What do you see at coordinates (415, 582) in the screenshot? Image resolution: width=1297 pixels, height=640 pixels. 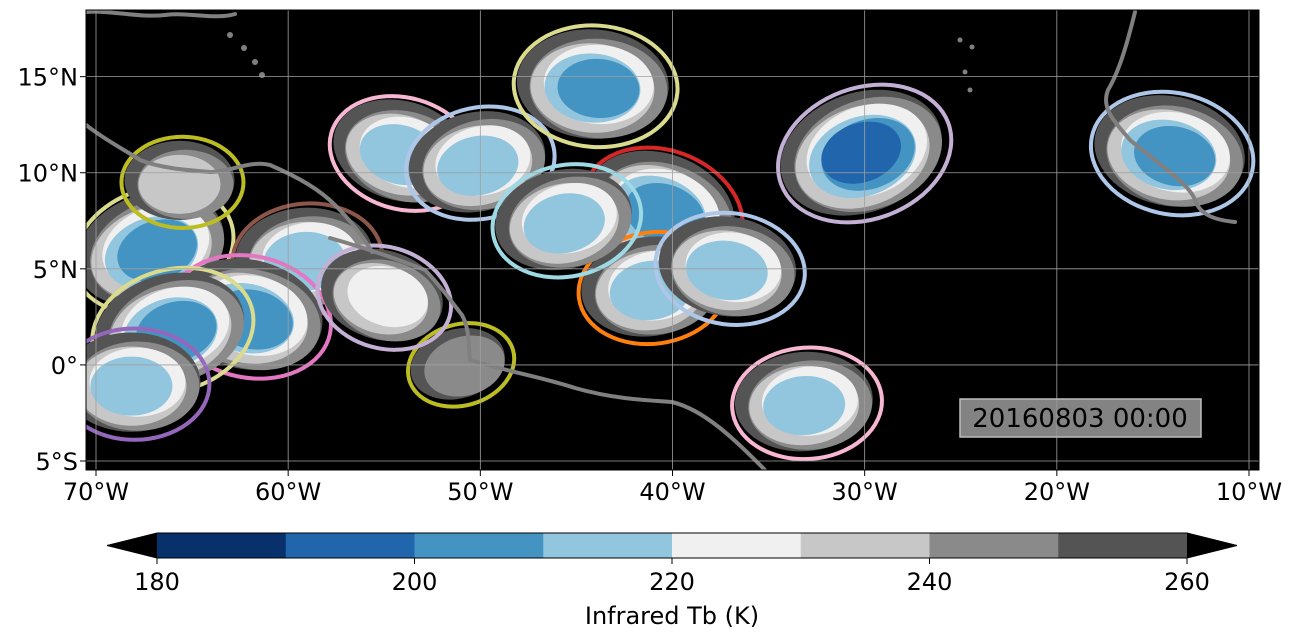 I see `colorbar-tick-label: 200` at bounding box center [415, 582].